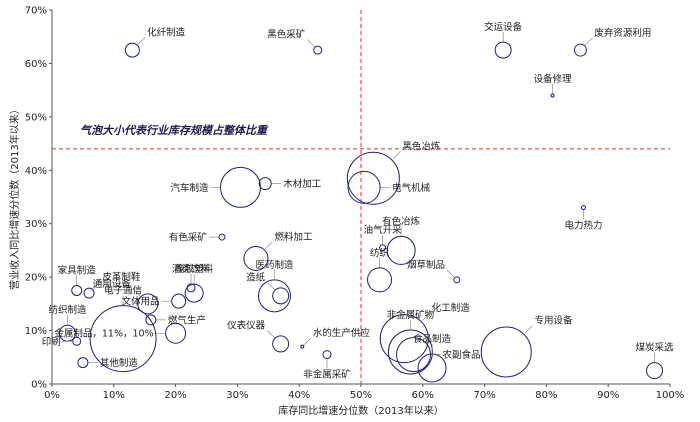 Image resolution: width=700 pixels, height=422 pixels. I want to click on x-tick-label: 20%, so click(175, 395).